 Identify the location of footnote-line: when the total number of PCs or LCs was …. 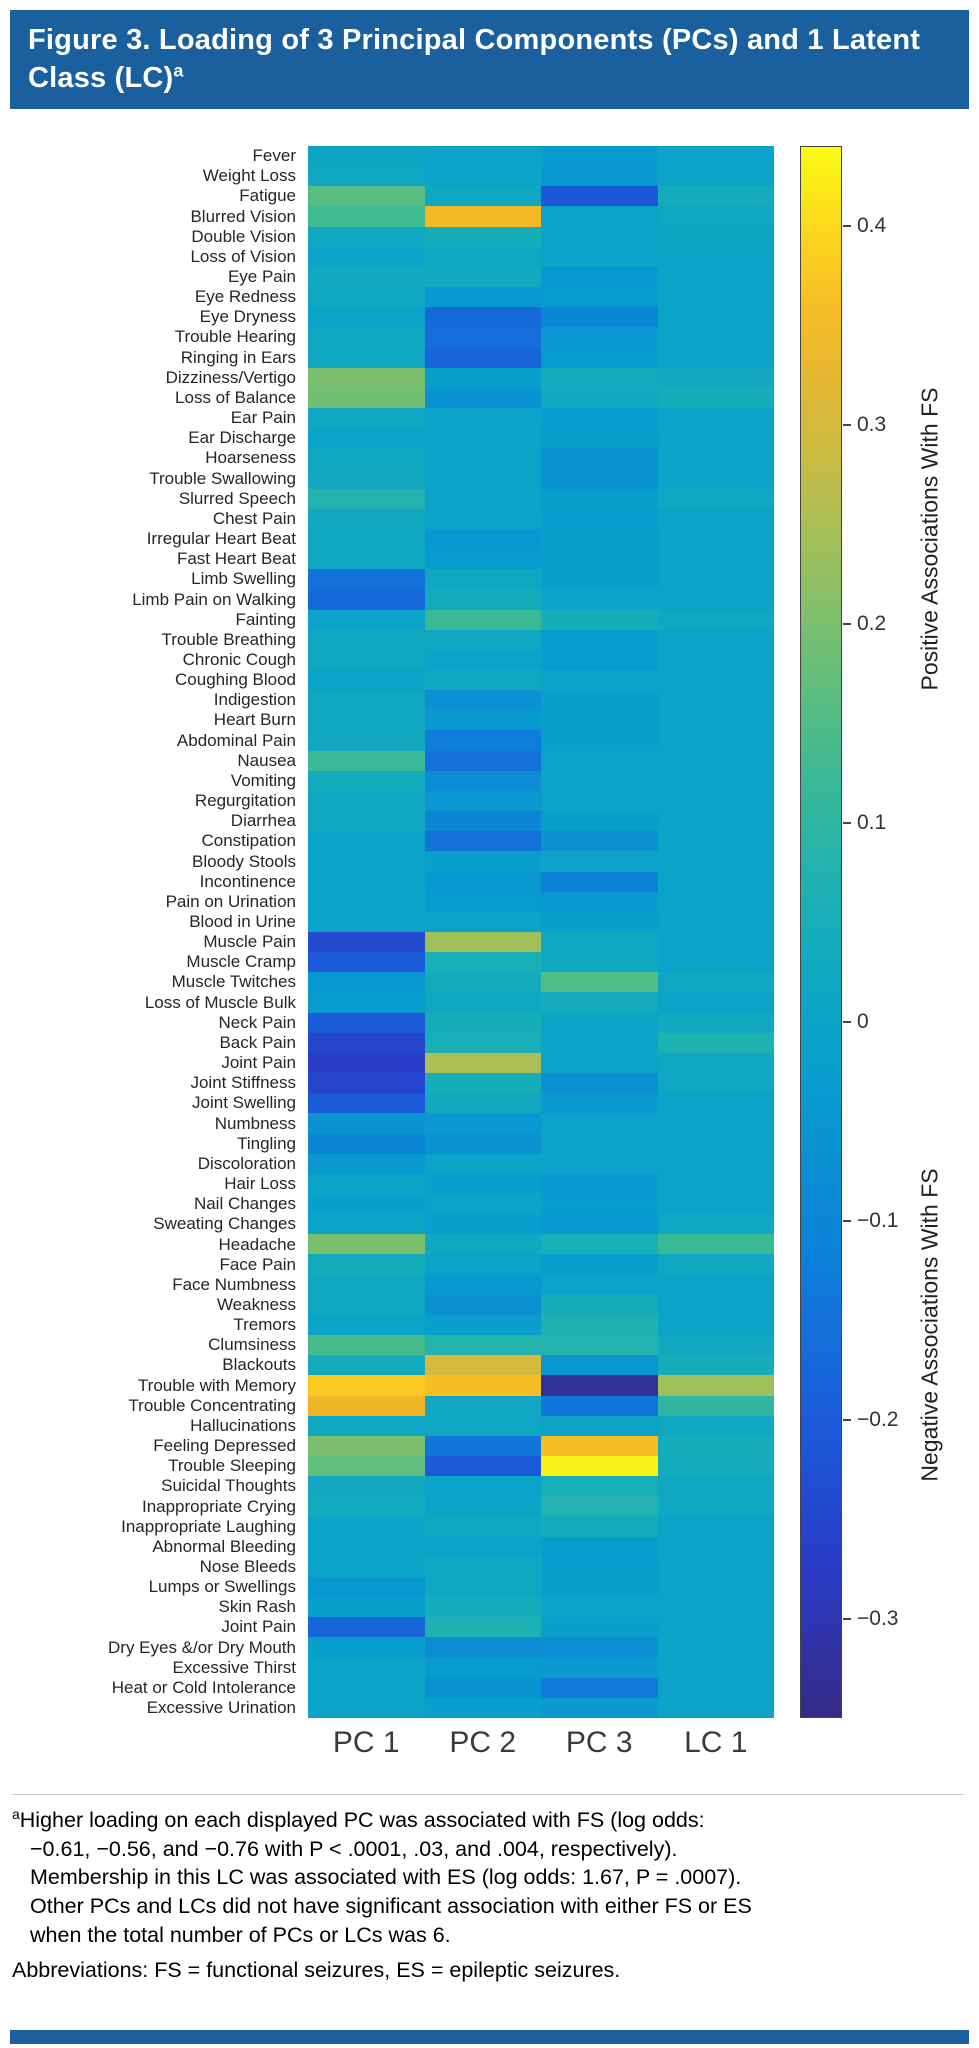
(240, 1934).